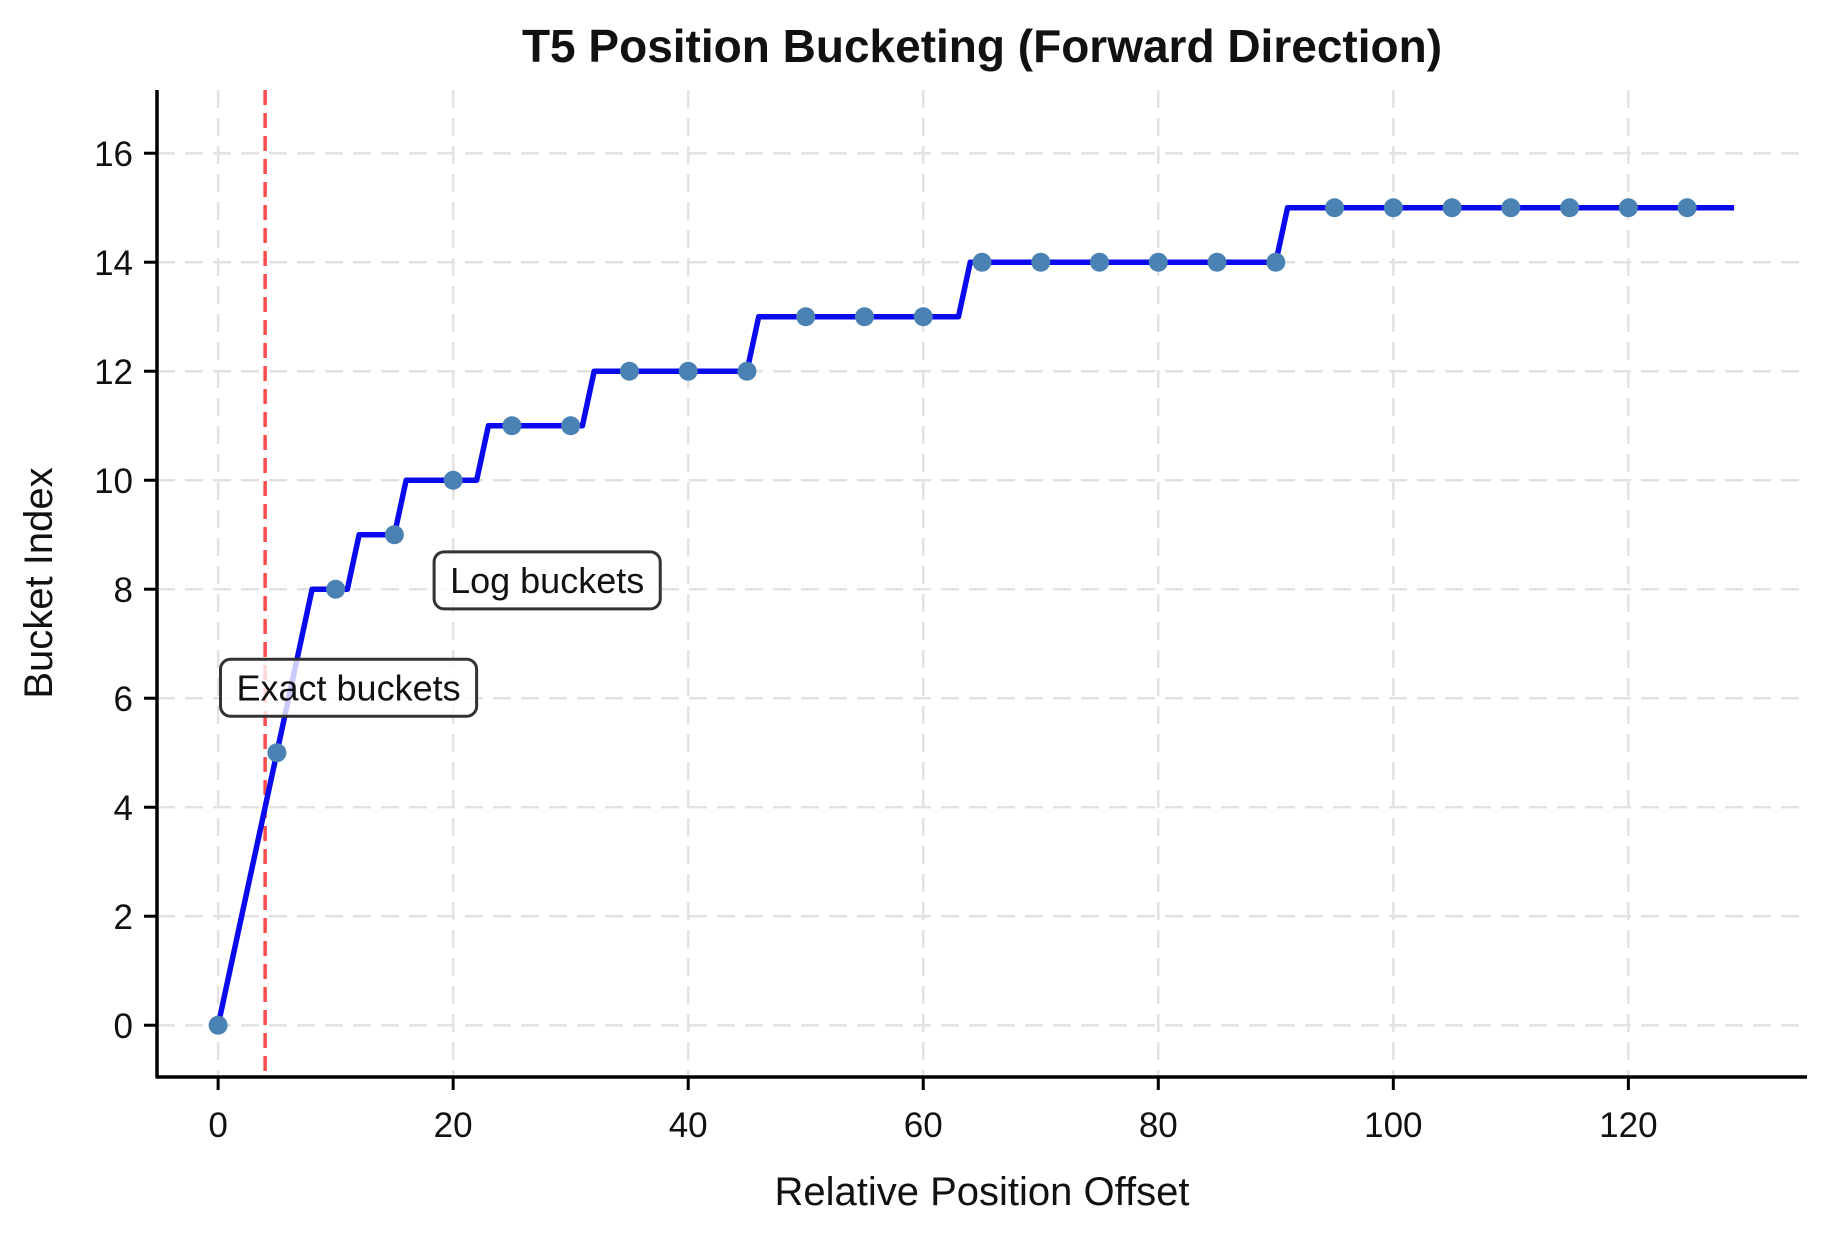 Image resolution: width=1834 pixels, height=1234 pixels. I want to click on y-tick-label-6: 6, so click(123, 699).